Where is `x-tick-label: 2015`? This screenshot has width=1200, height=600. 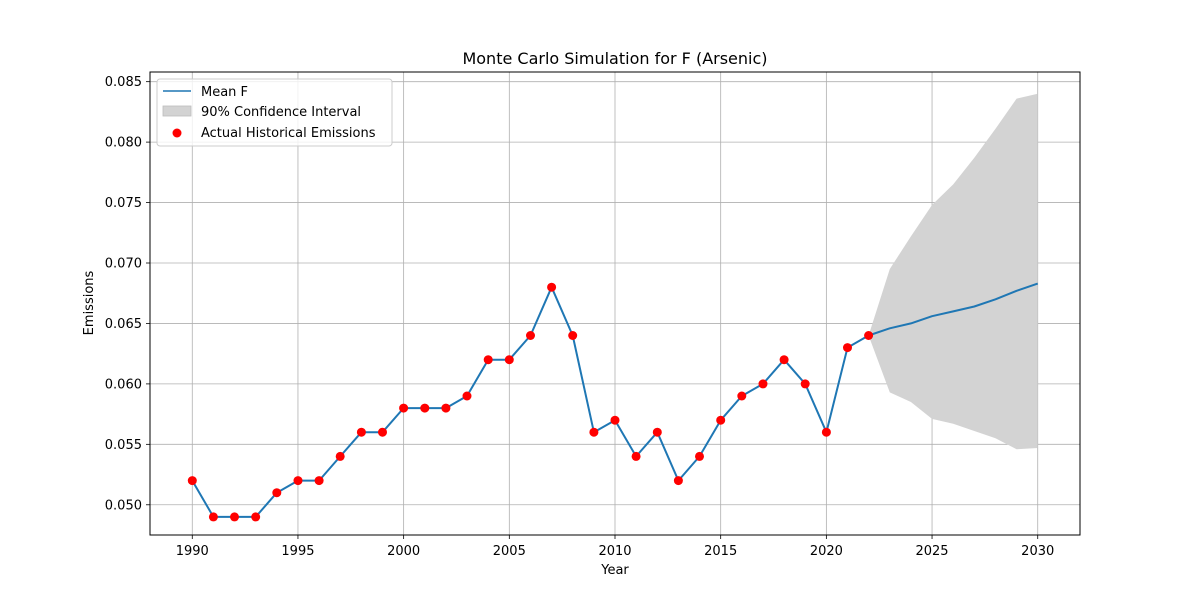 x-tick-label: 2015 is located at coordinates (720, 551).